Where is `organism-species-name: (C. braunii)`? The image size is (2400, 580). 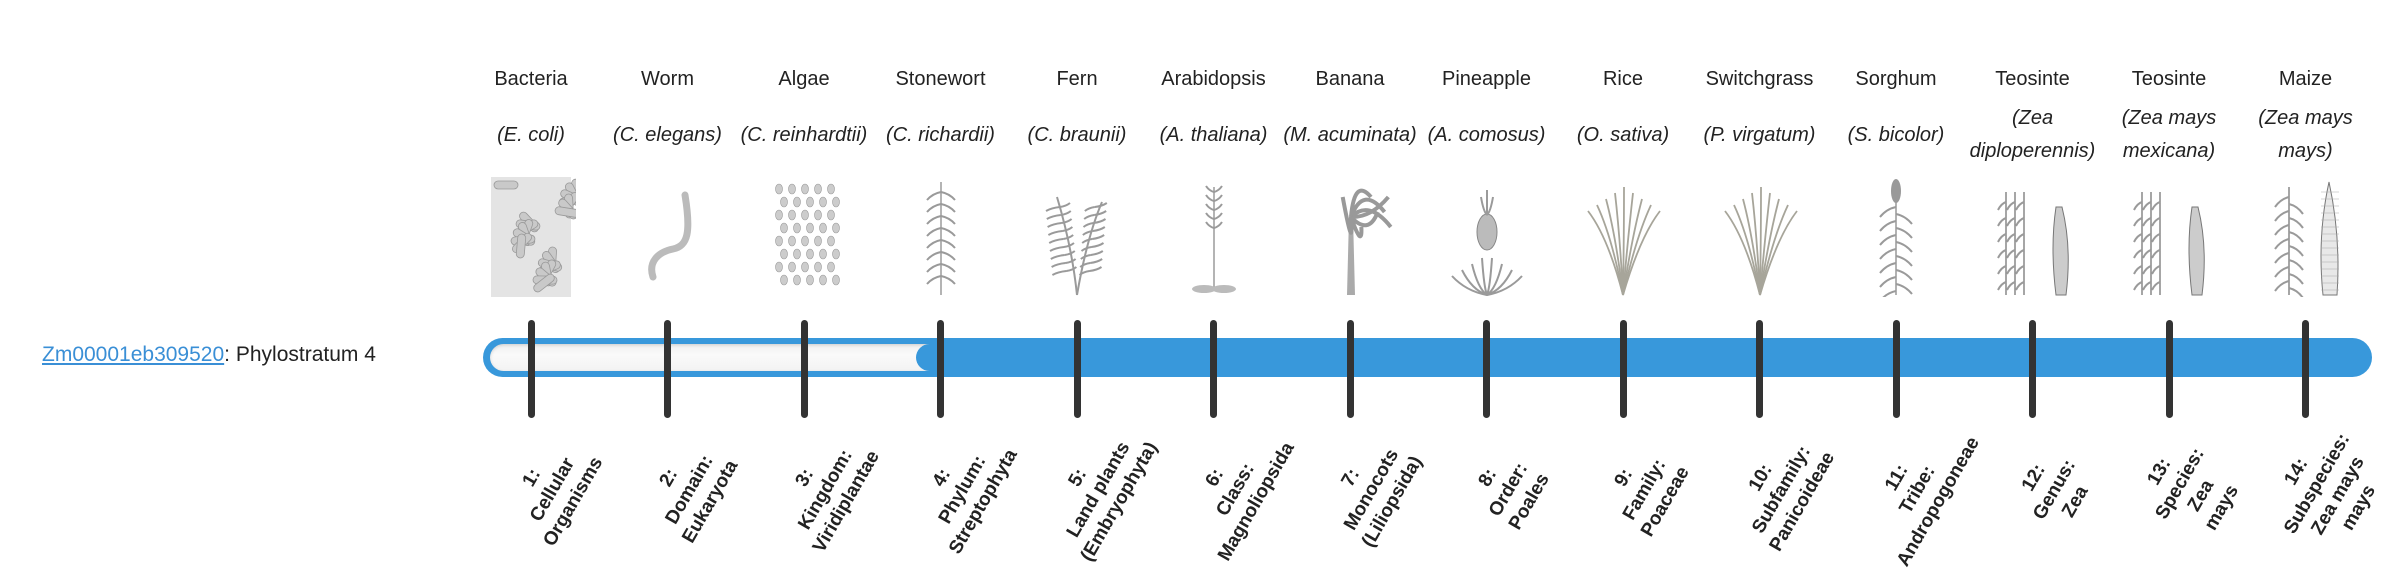
organism-species-name: (C. braunii) is located at coordinates (1077, 135).